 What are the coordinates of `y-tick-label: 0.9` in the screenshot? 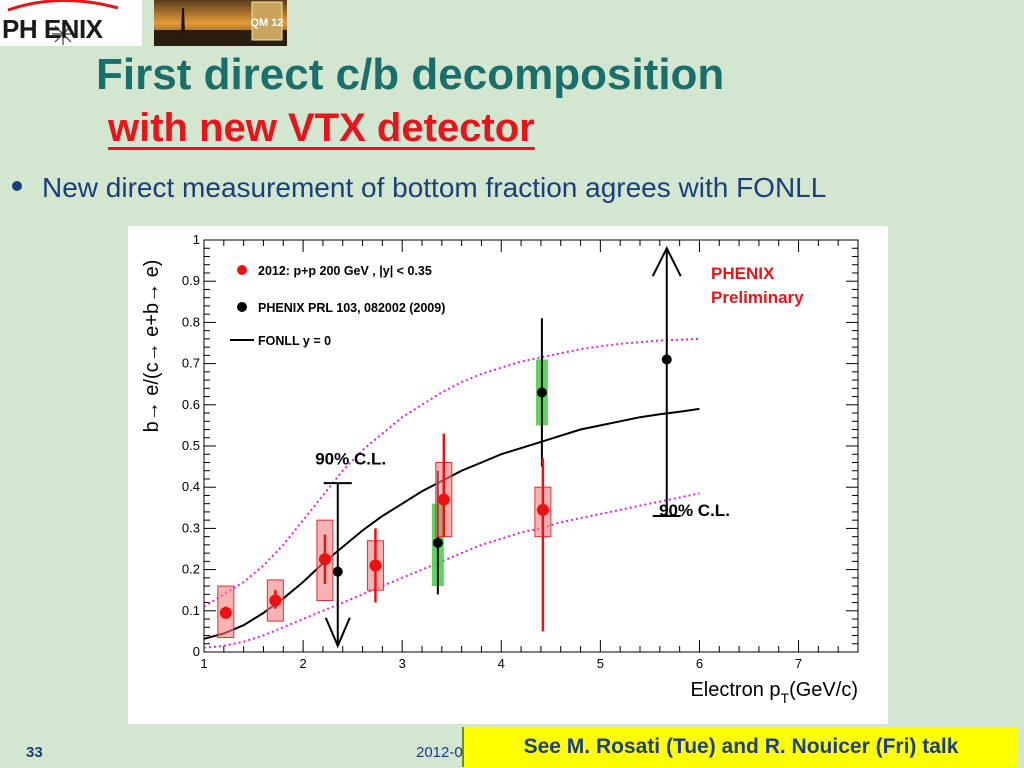 It's located at (191, 280).